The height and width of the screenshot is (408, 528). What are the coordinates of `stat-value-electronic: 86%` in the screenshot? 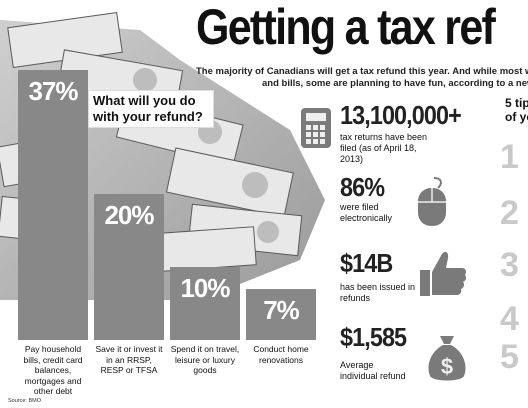 It's located at (362, 187).